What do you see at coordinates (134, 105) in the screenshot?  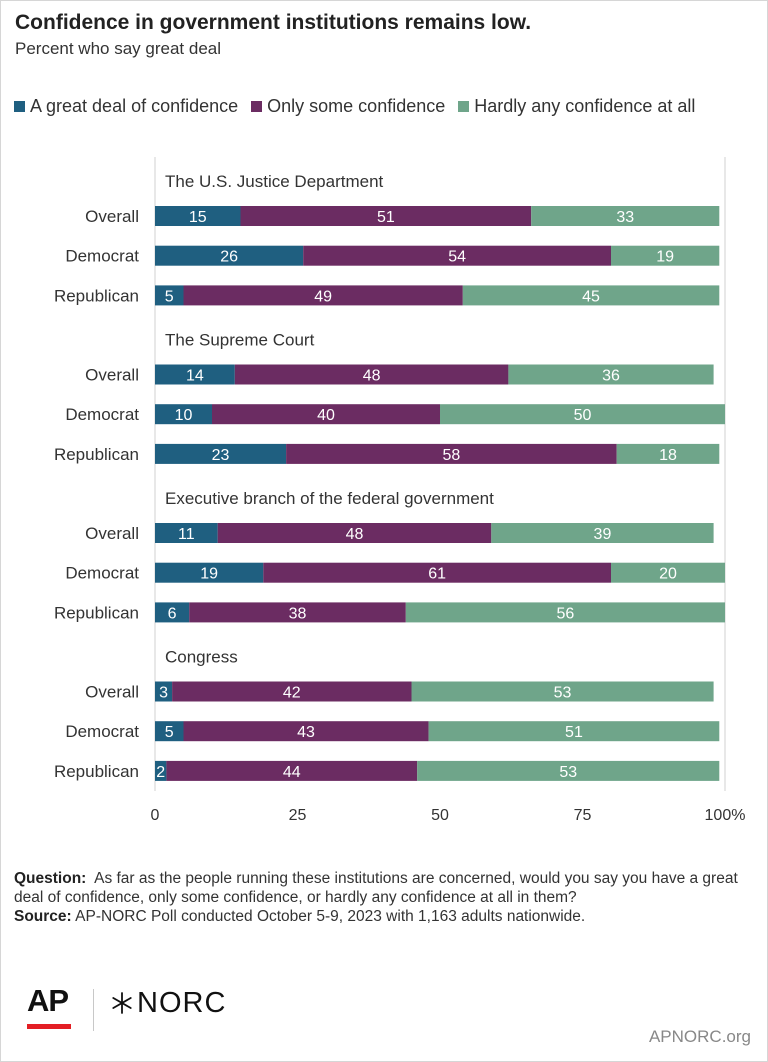 I see `legend-label-great-deal: A great deal of confidence` at bounding box center [134, 105].